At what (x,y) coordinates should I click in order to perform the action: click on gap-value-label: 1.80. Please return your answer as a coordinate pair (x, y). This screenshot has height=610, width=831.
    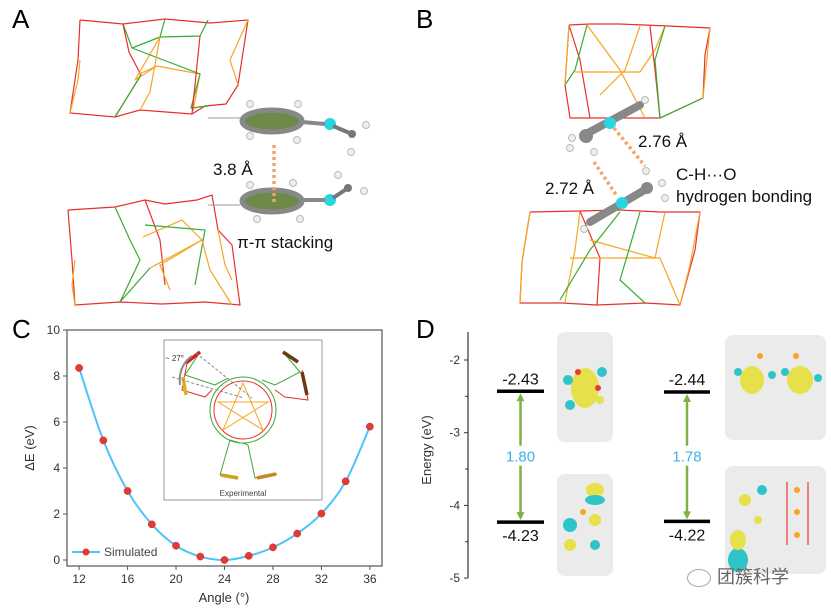
    Looking at the image, I should click on (520, 457).